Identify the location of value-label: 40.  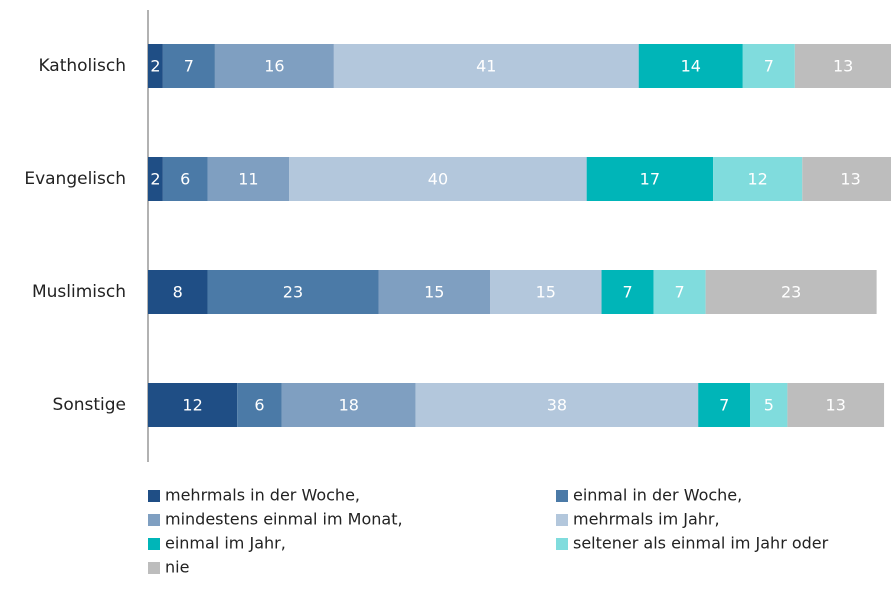
(438, 179).